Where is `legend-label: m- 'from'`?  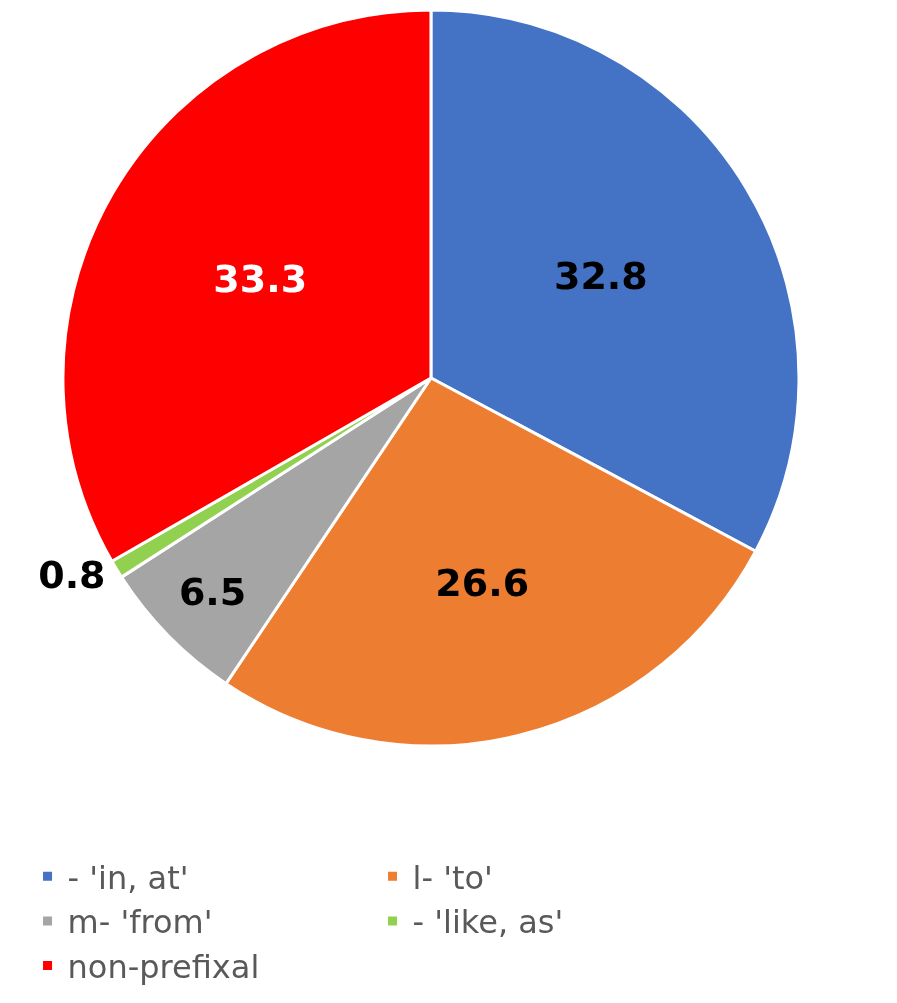 legend-label: m- 'from' is located at coordinates (140, 922).